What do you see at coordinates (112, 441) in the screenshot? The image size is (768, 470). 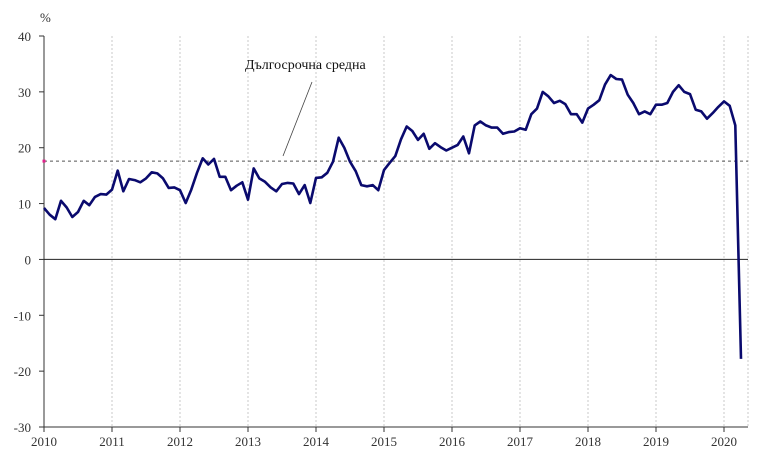 I see `x-tick-label: 2011` at bounding box center [112, 441].